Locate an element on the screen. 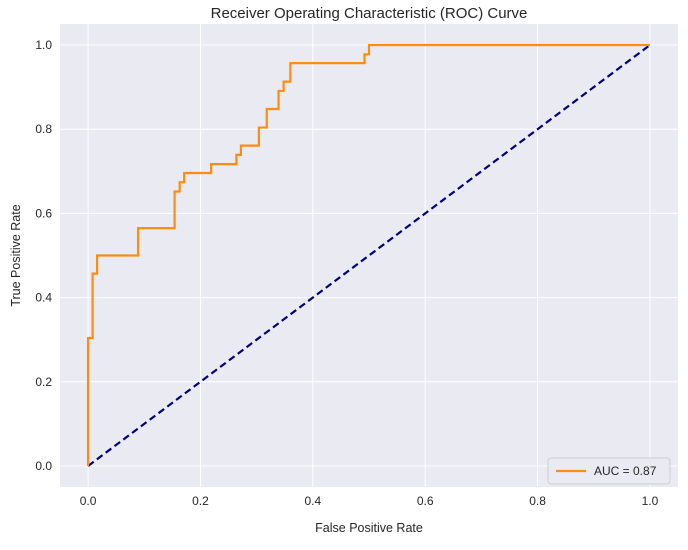 This screenshot has height=550, width=688. y-tick-label: 0.0 is located at coordinates (43, 466).